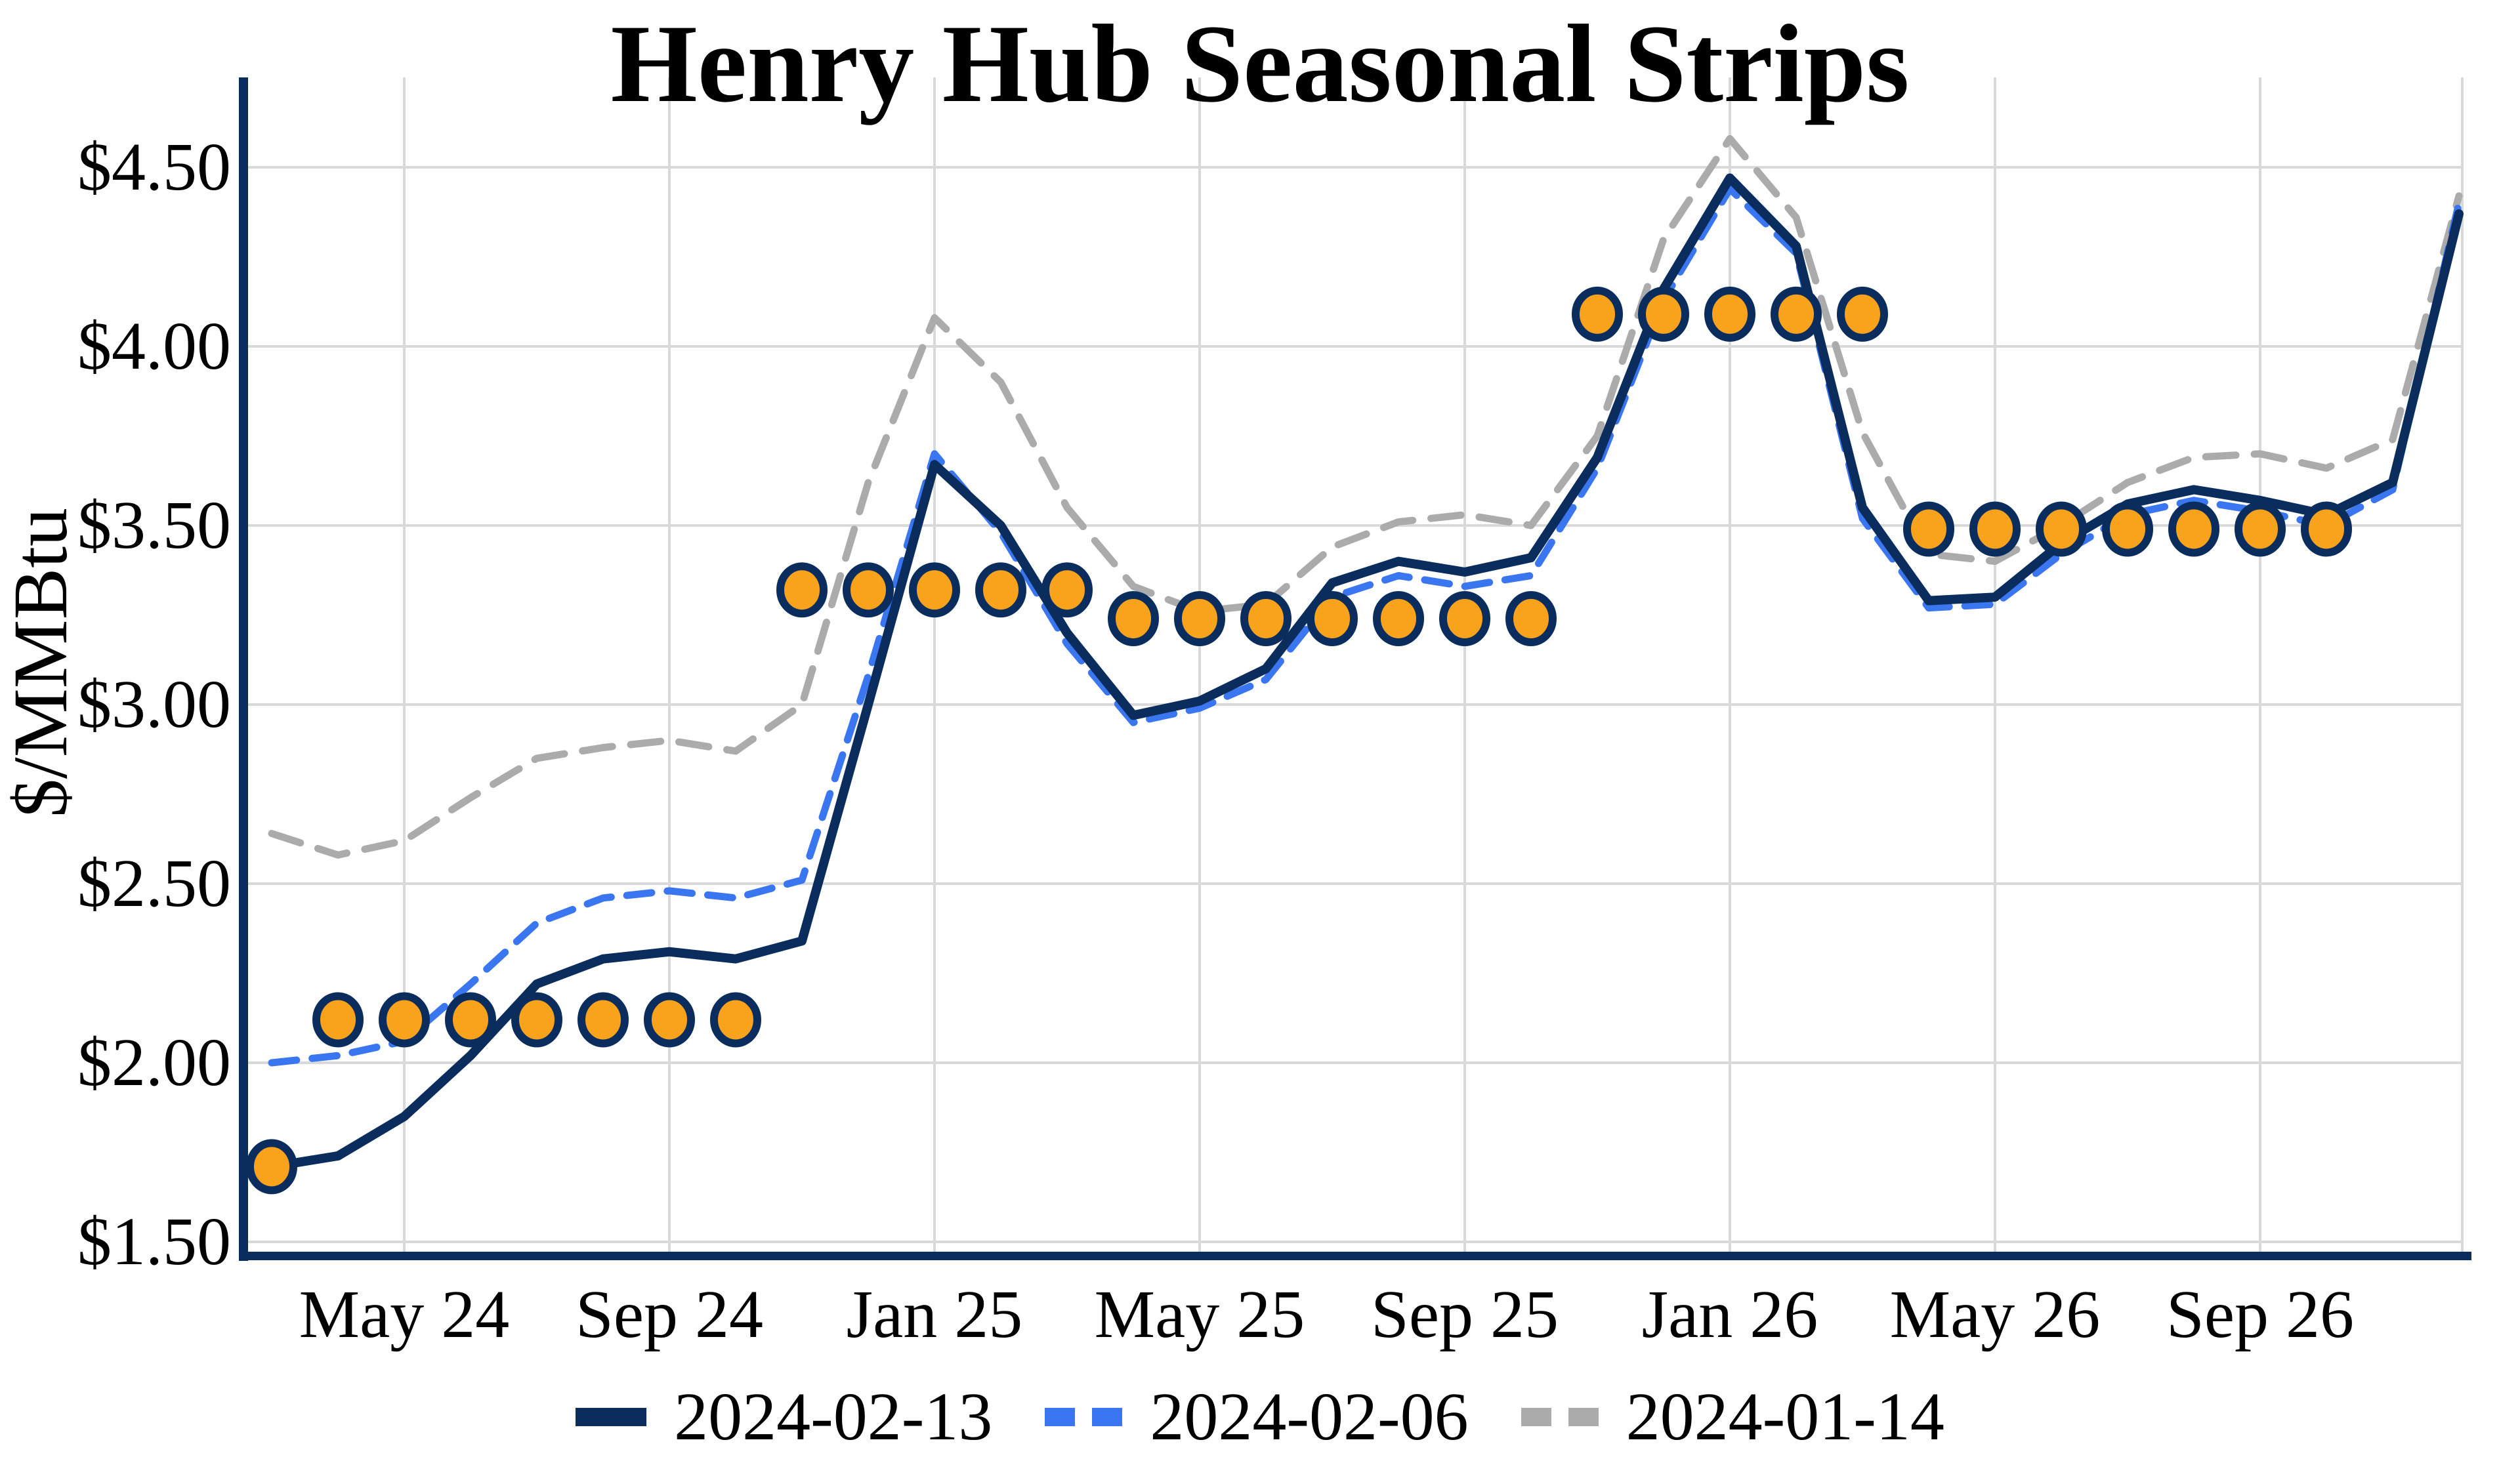 This screenshot has height=1480, width=2520. What do you see at coordinates (1785, 1416) in the screenshot?
I see `legend-label: 2024-01-14` at bounding box center [1785, 1416].